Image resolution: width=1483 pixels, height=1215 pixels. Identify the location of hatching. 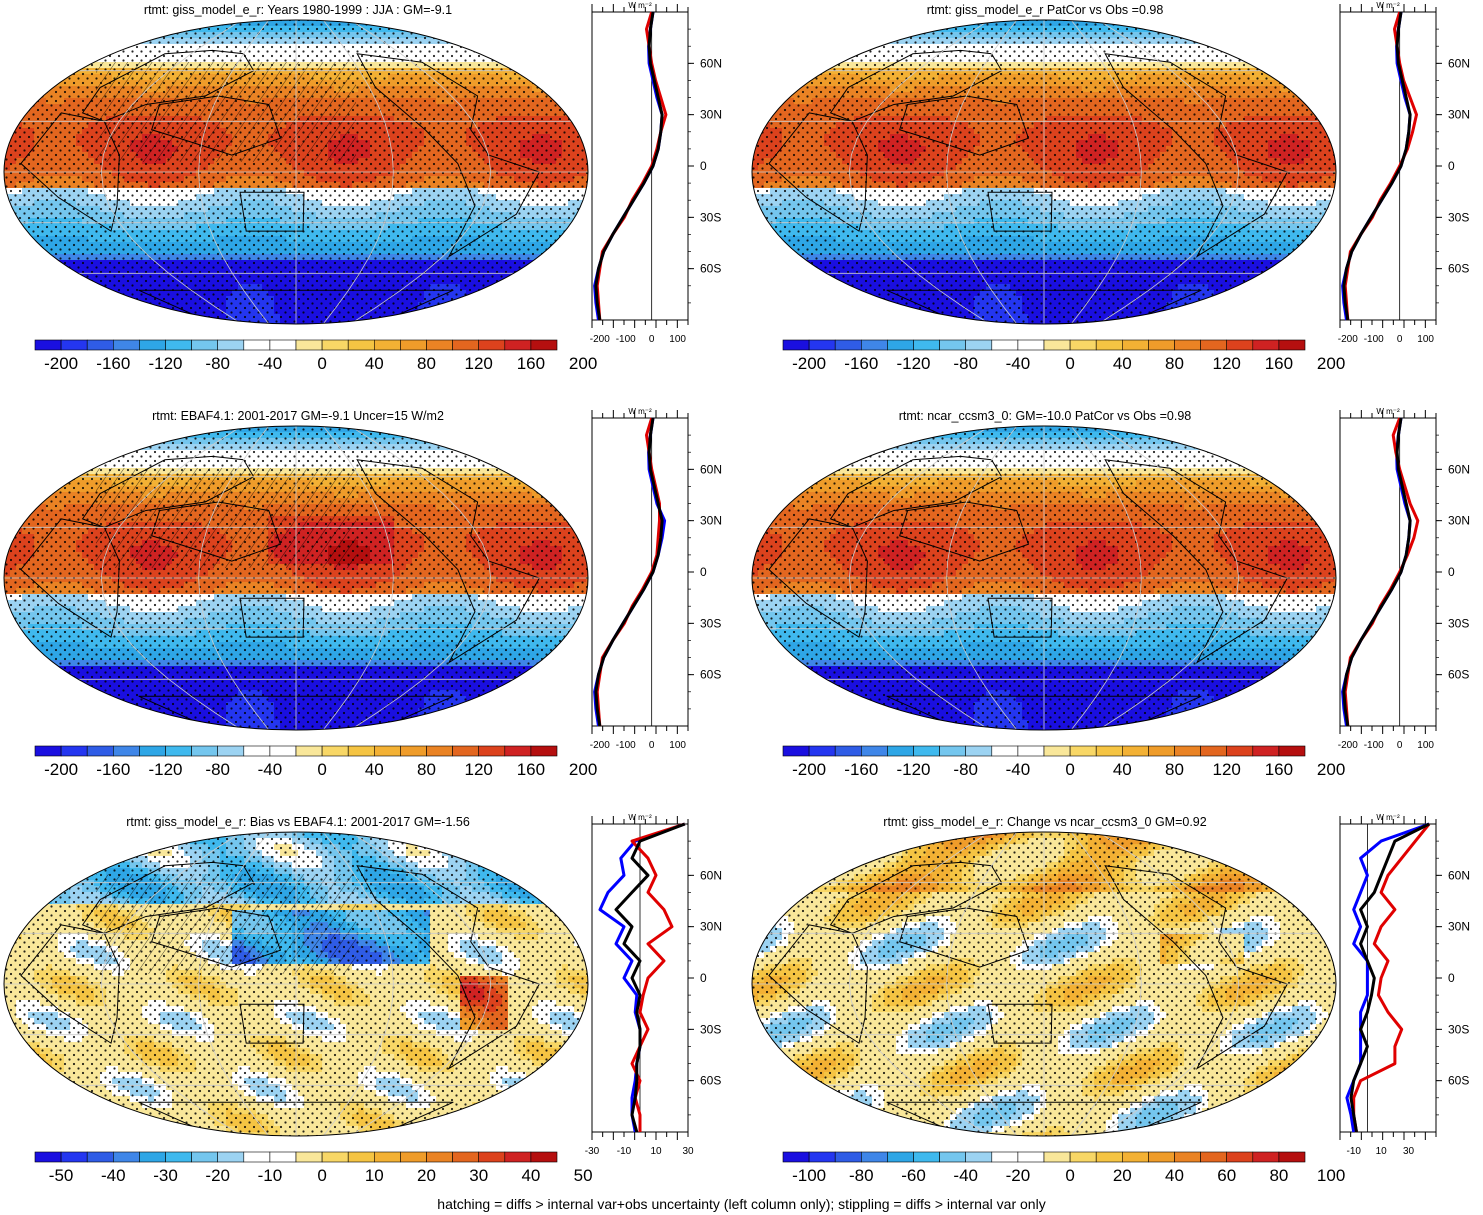
(226, 112).